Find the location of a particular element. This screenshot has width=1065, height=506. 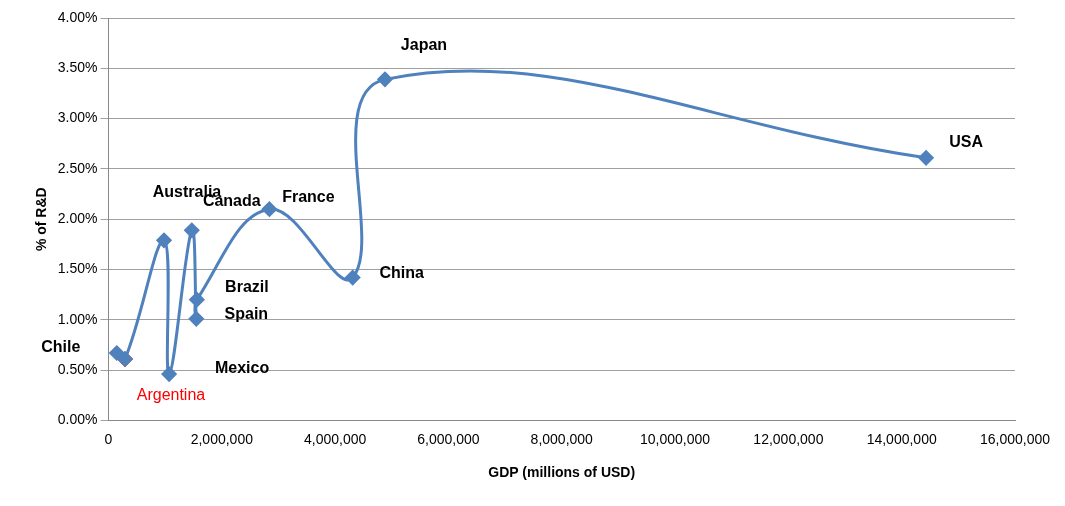

y-tick-label: 0.00% is located at coordinates (77, 419).